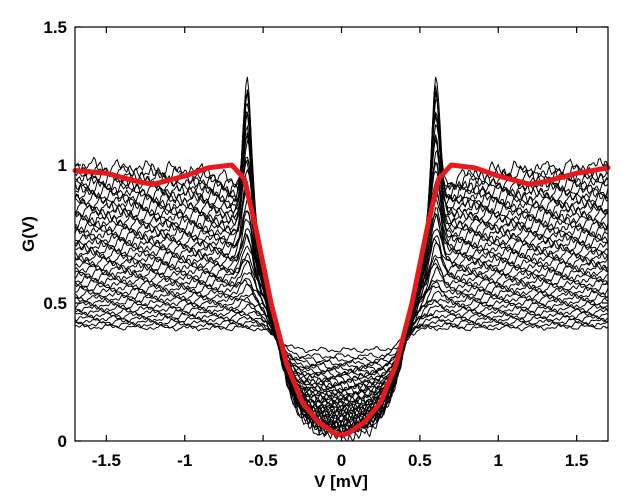 The height and width of the screenshot is (498, 640). Describe the element at coordinates (420, 460) in the screenshot. I see `x-tick-label: 0.5` at that location.